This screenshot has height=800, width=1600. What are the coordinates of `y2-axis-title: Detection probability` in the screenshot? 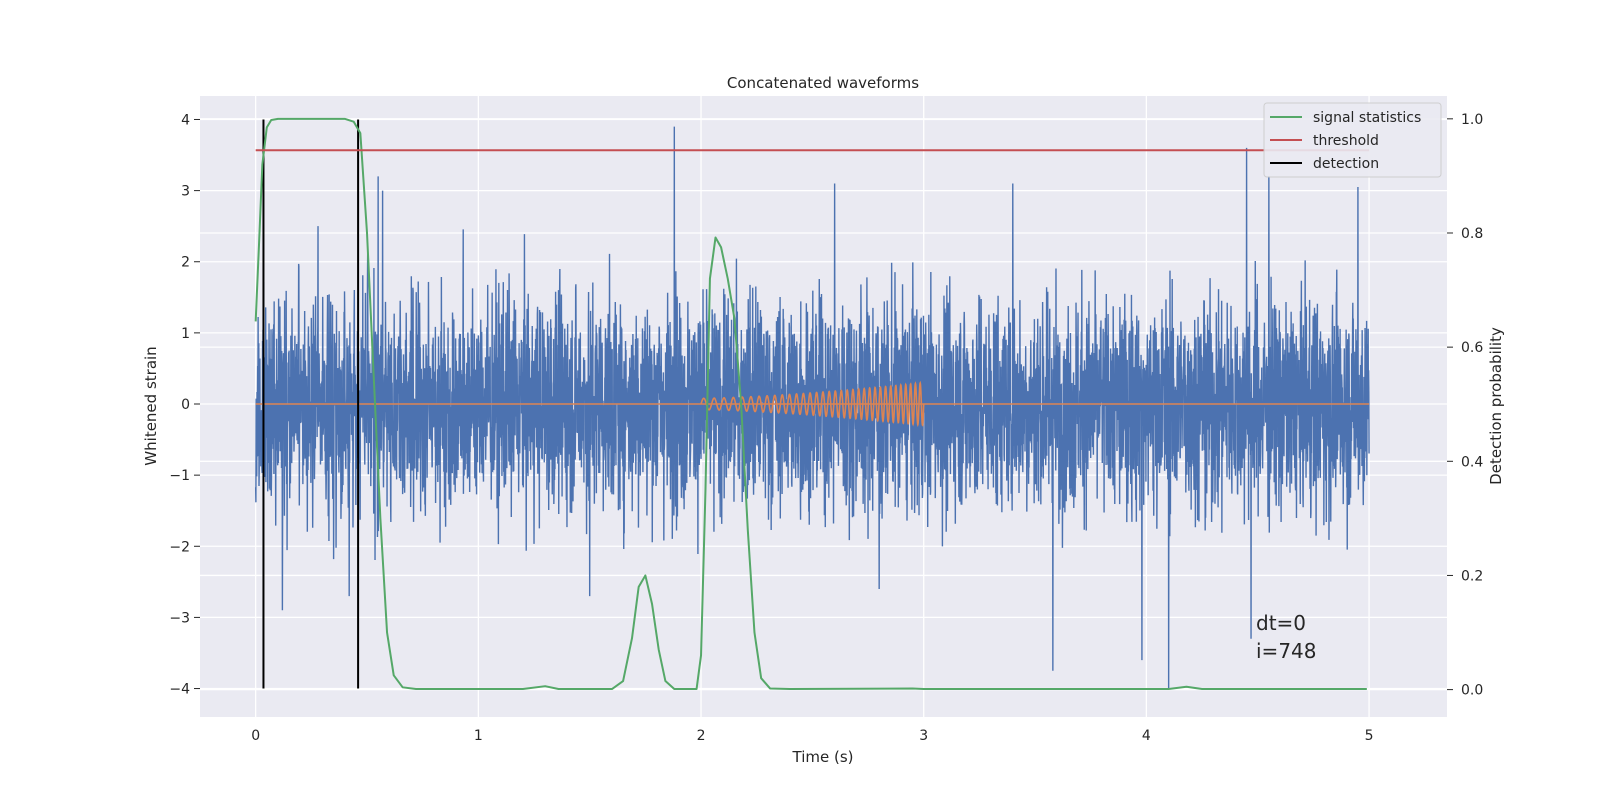 It's located at (1496, 406).